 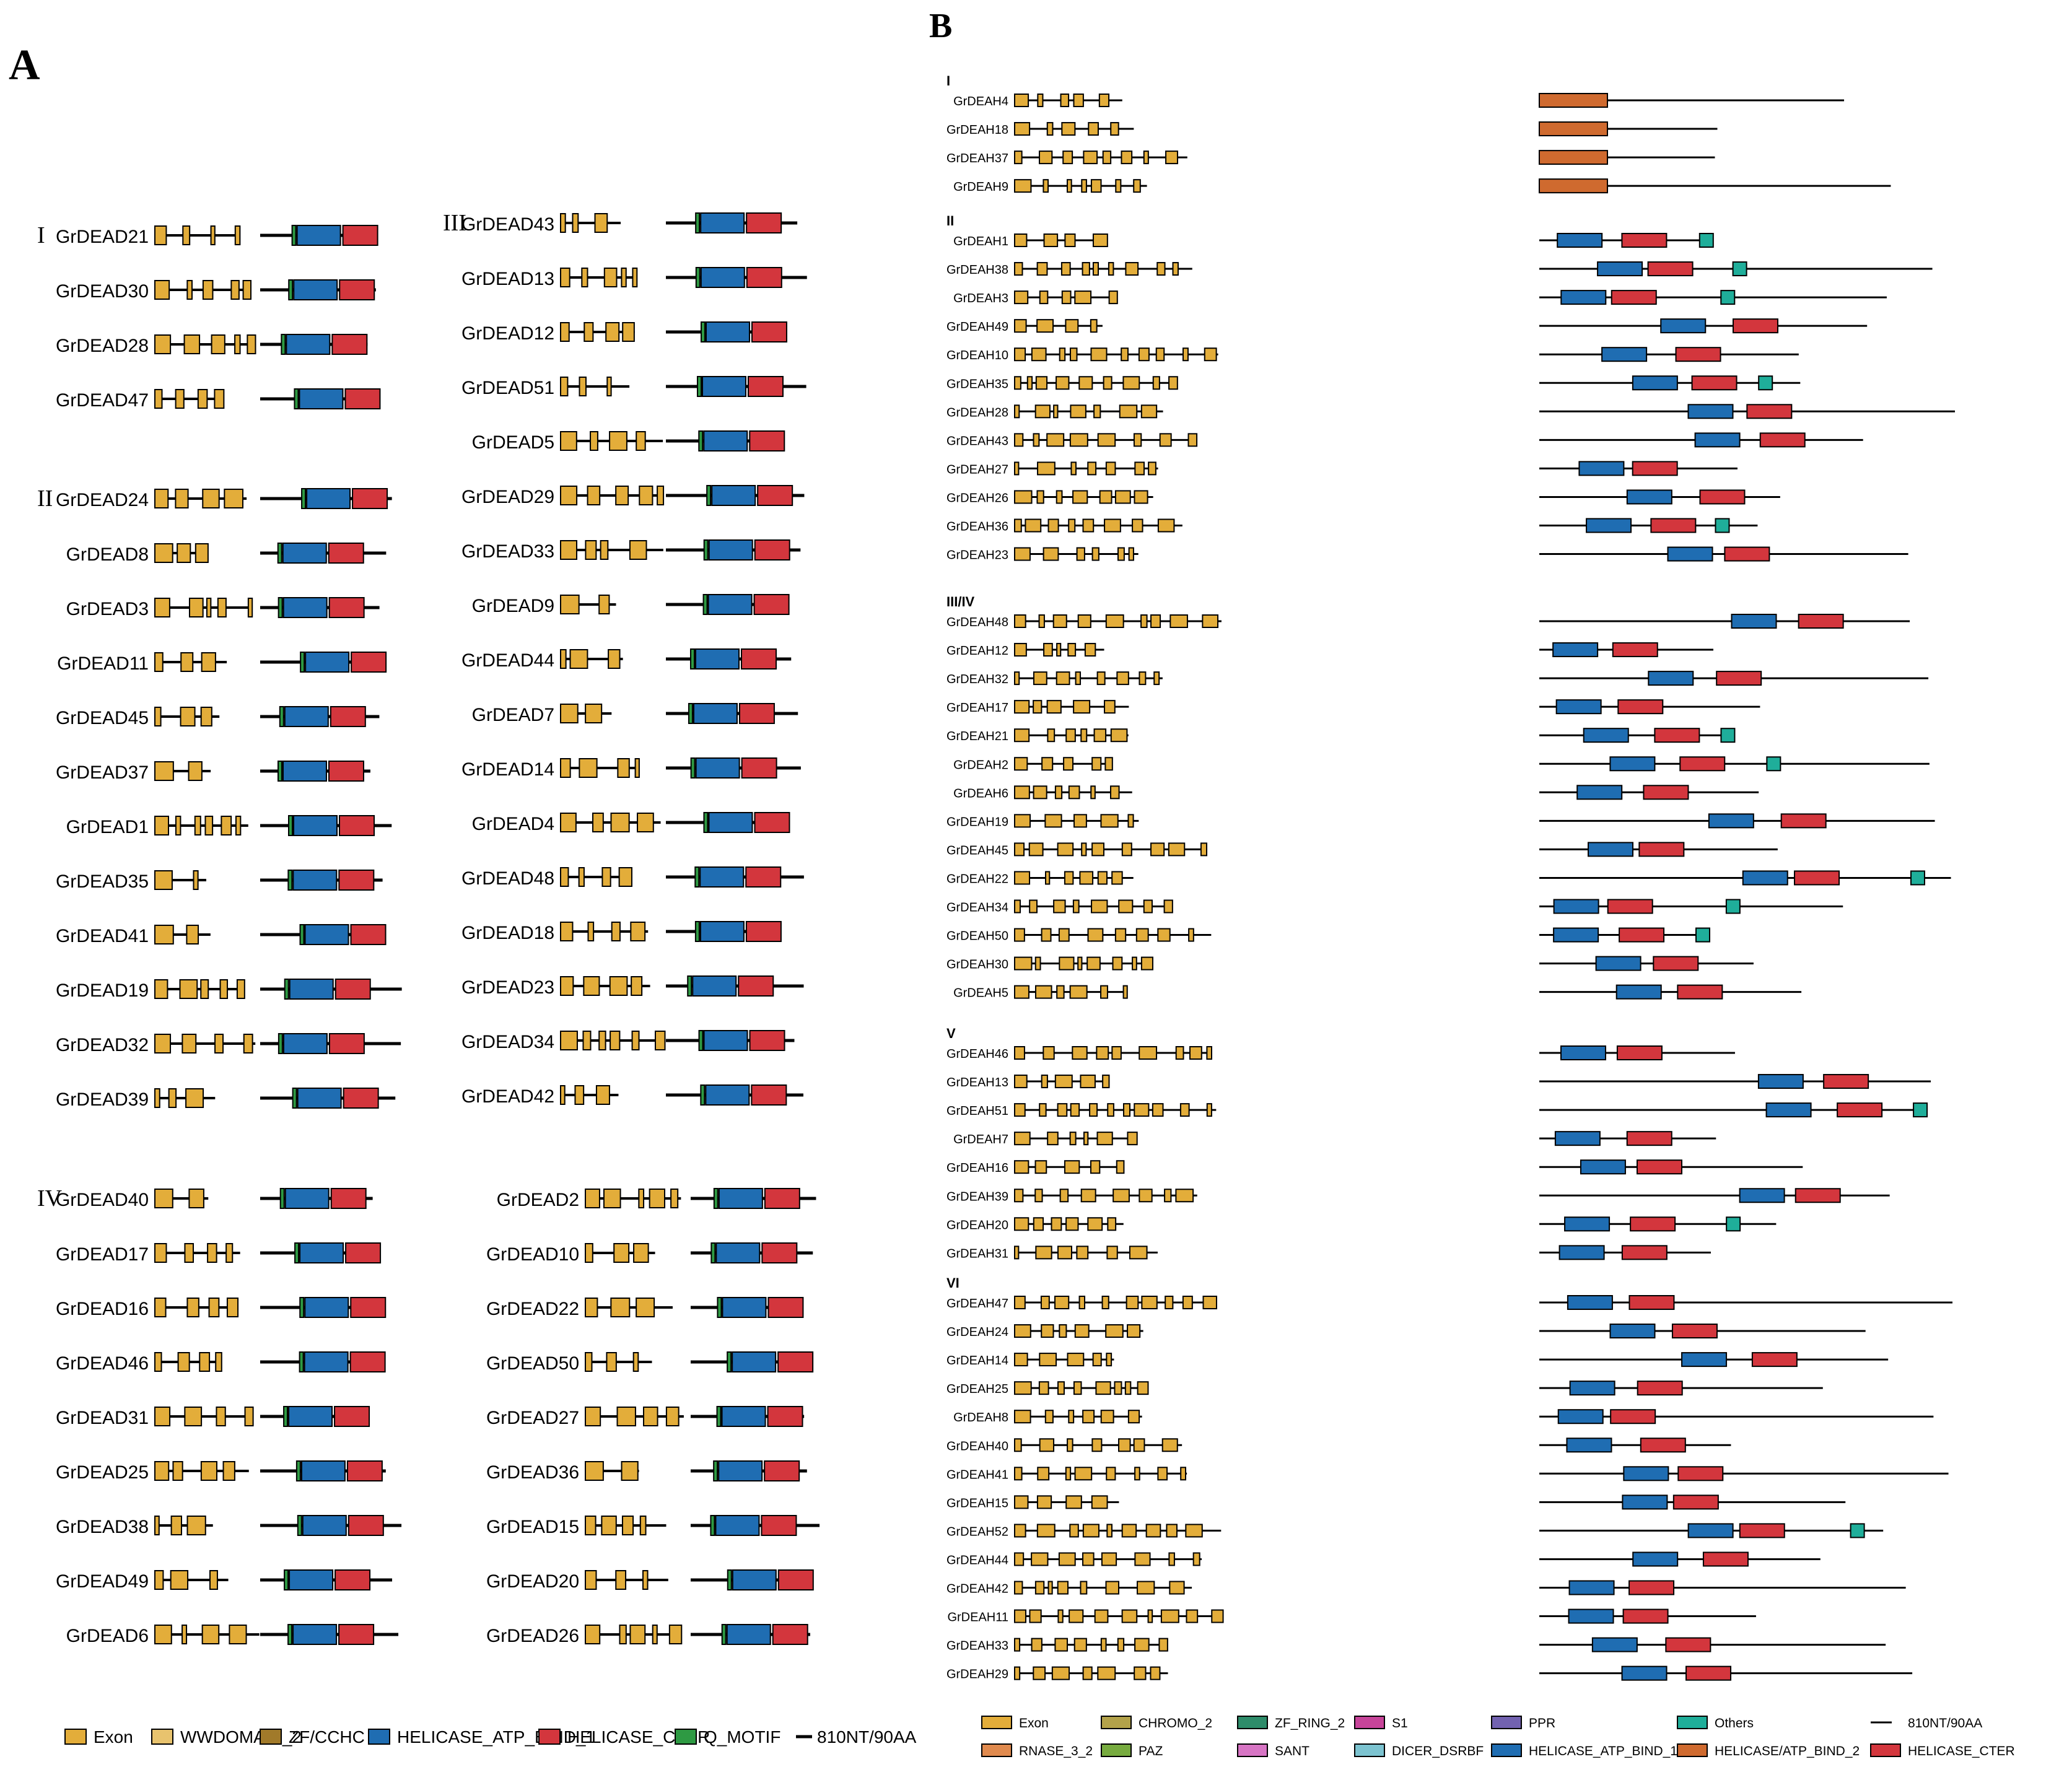 What do you see at coordinates (1438, 1081) in the screenshot?
I see `gene-row: GrDEAH13` at bounding box center [1438, 1081].